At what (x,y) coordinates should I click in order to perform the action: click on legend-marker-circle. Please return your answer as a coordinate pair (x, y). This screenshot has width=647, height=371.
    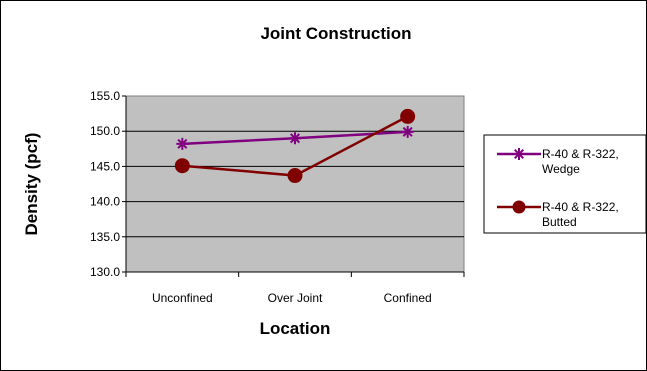
    Looking at the image, I should click on (519, 207).